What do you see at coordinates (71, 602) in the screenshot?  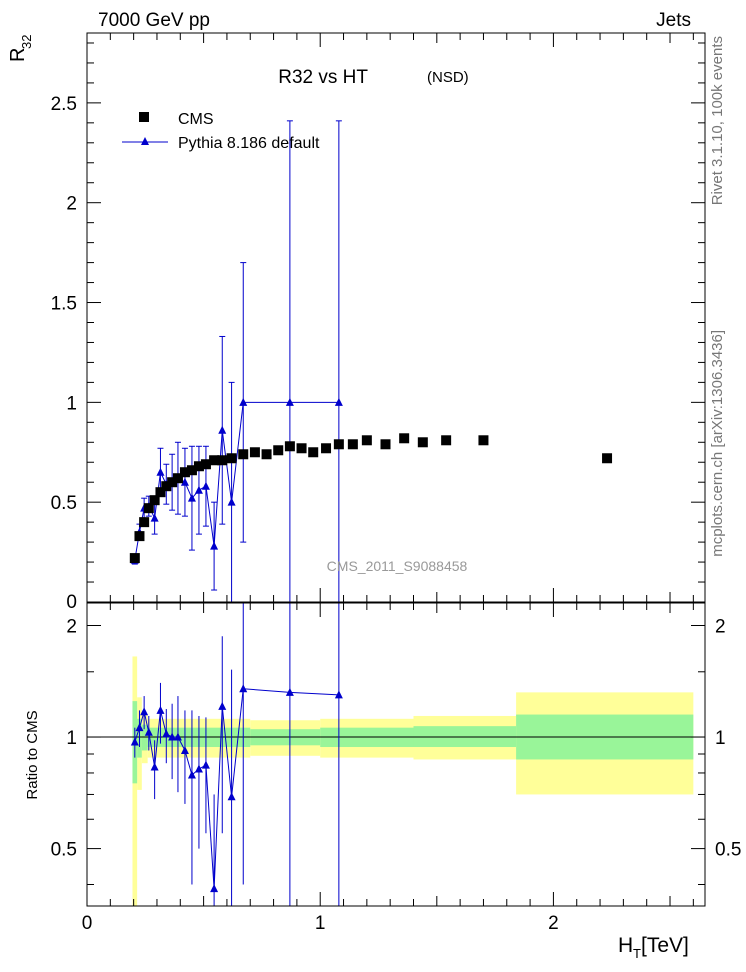 I see `main-ytick-label-zero: 0` at bounding box center [71, 602].